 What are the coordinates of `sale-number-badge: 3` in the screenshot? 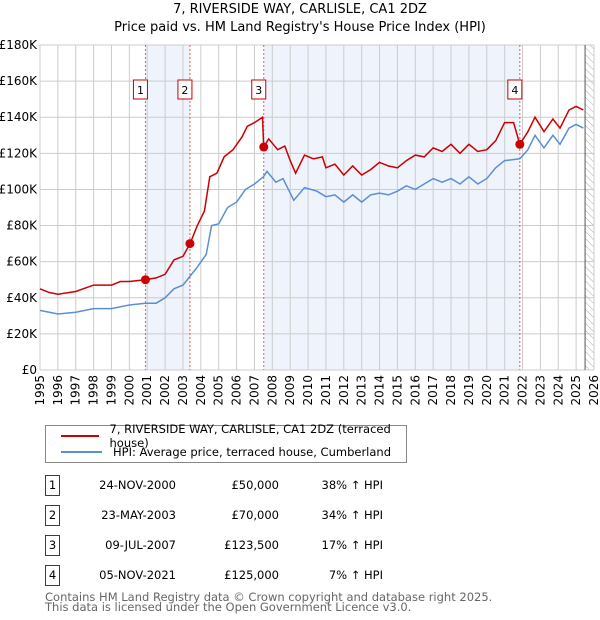 It's located at (52, 545).